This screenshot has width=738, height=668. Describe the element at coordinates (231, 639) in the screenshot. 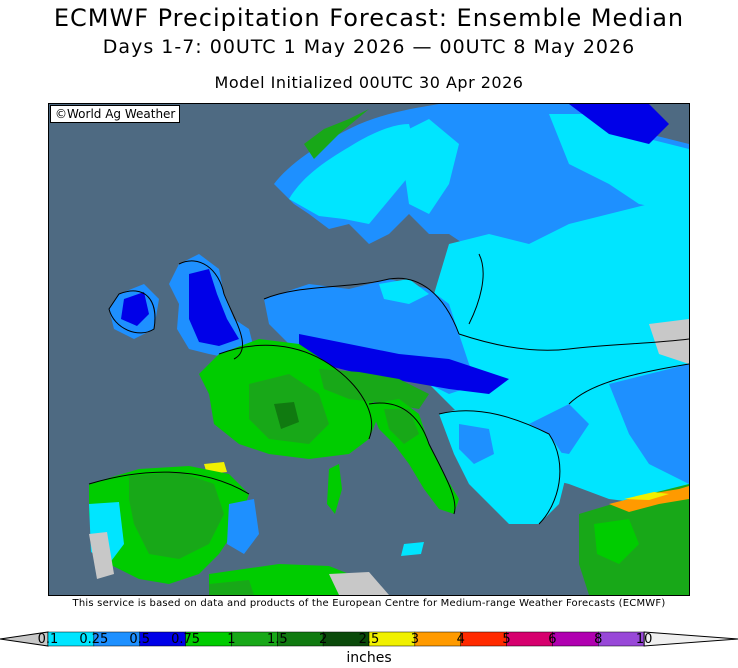

I see `legend-tick-label: 1` at that location.